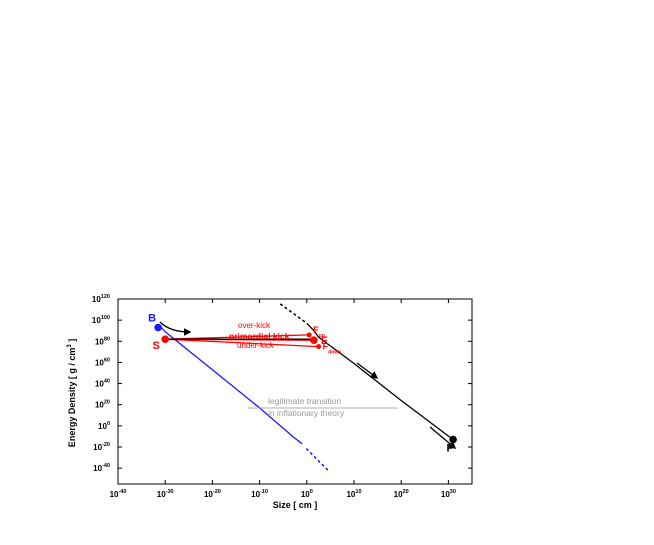 This screenshot has height=545, width=654. I want to click on point-label-4: Fdown, so click(332, 349).